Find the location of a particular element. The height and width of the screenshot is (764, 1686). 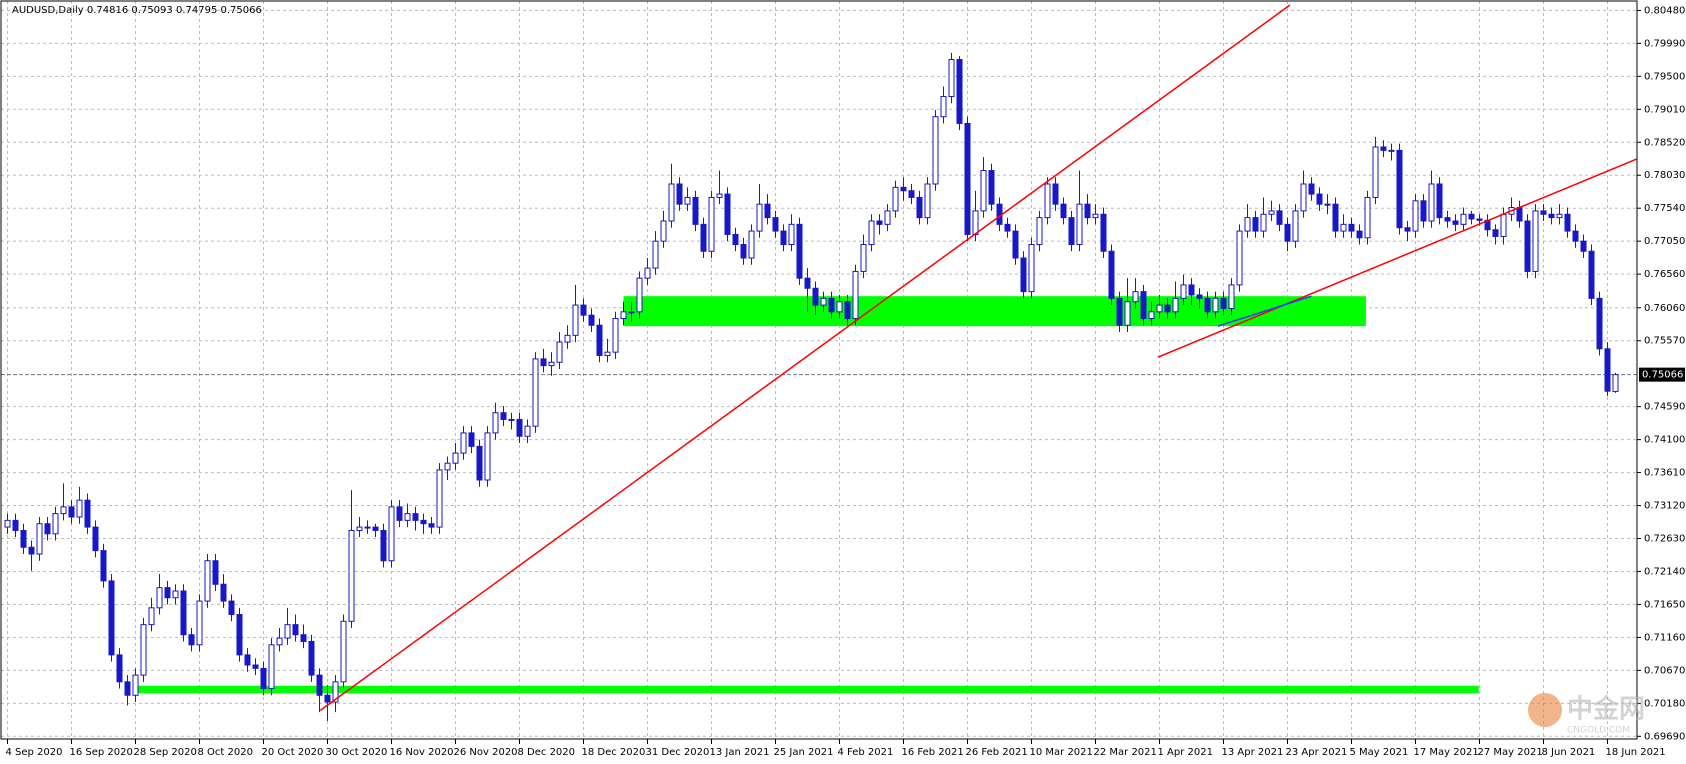

y-tick-label: 0.75570 is located at coordinates (1664, 341).